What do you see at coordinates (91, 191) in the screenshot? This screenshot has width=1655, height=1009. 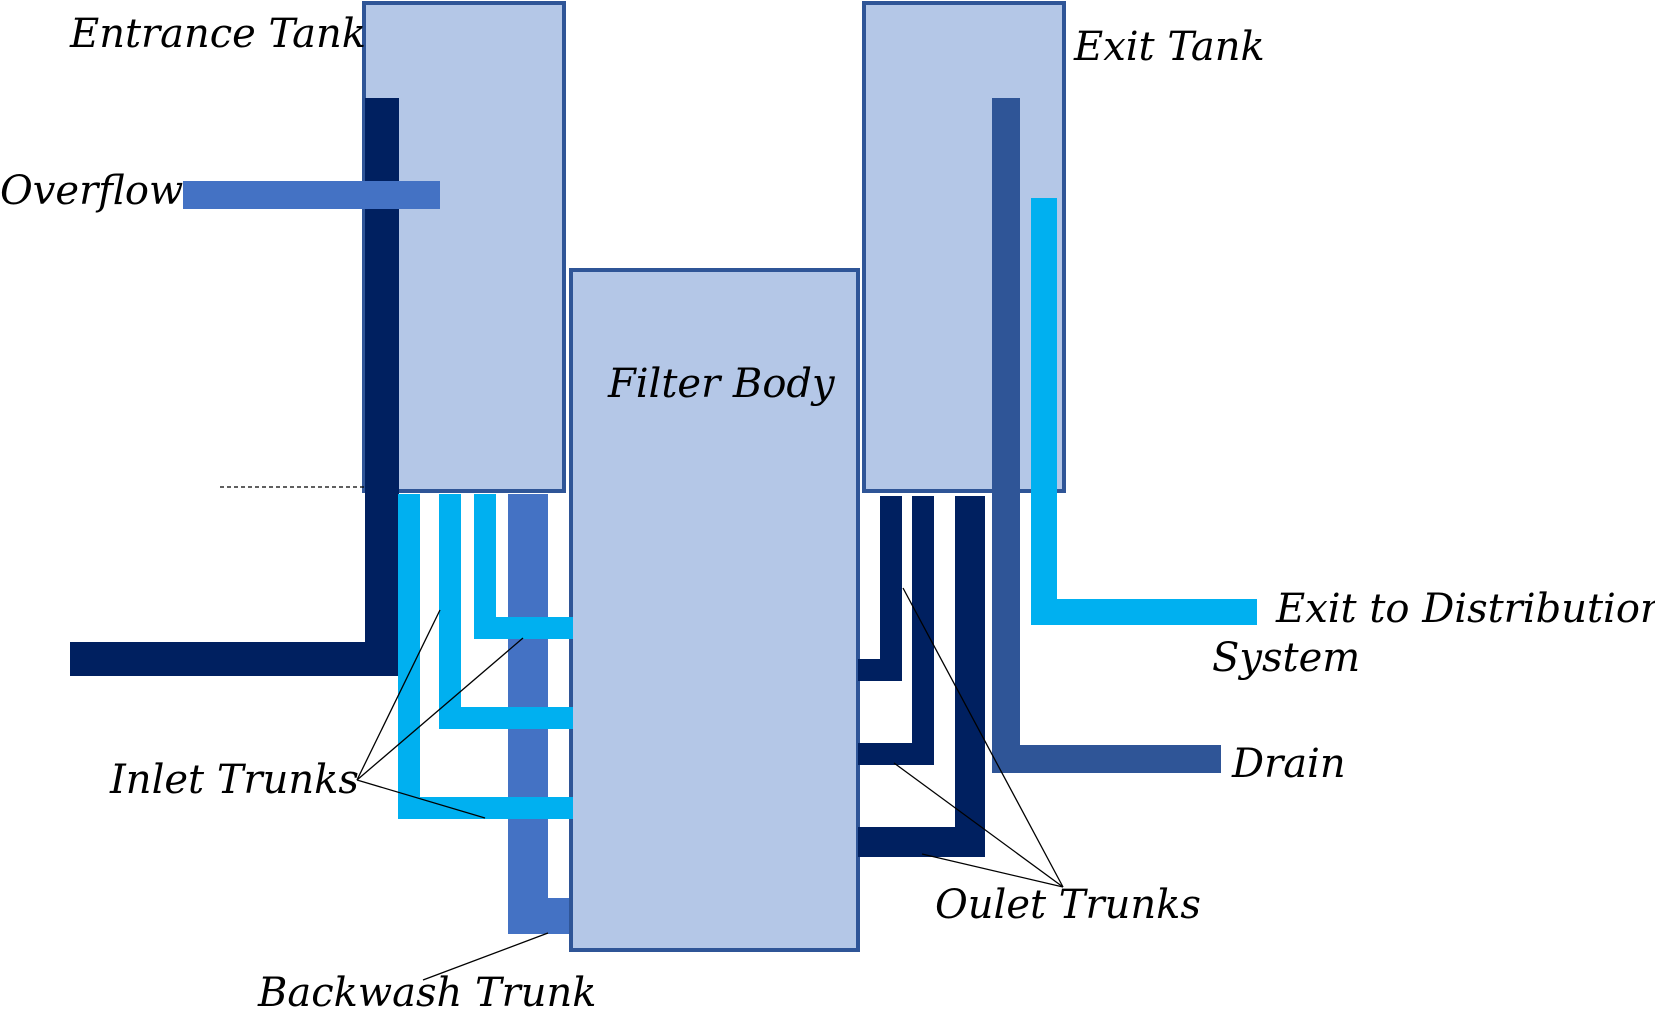 I see `overflow-label: Overflow` at bounding box center [91, 191].